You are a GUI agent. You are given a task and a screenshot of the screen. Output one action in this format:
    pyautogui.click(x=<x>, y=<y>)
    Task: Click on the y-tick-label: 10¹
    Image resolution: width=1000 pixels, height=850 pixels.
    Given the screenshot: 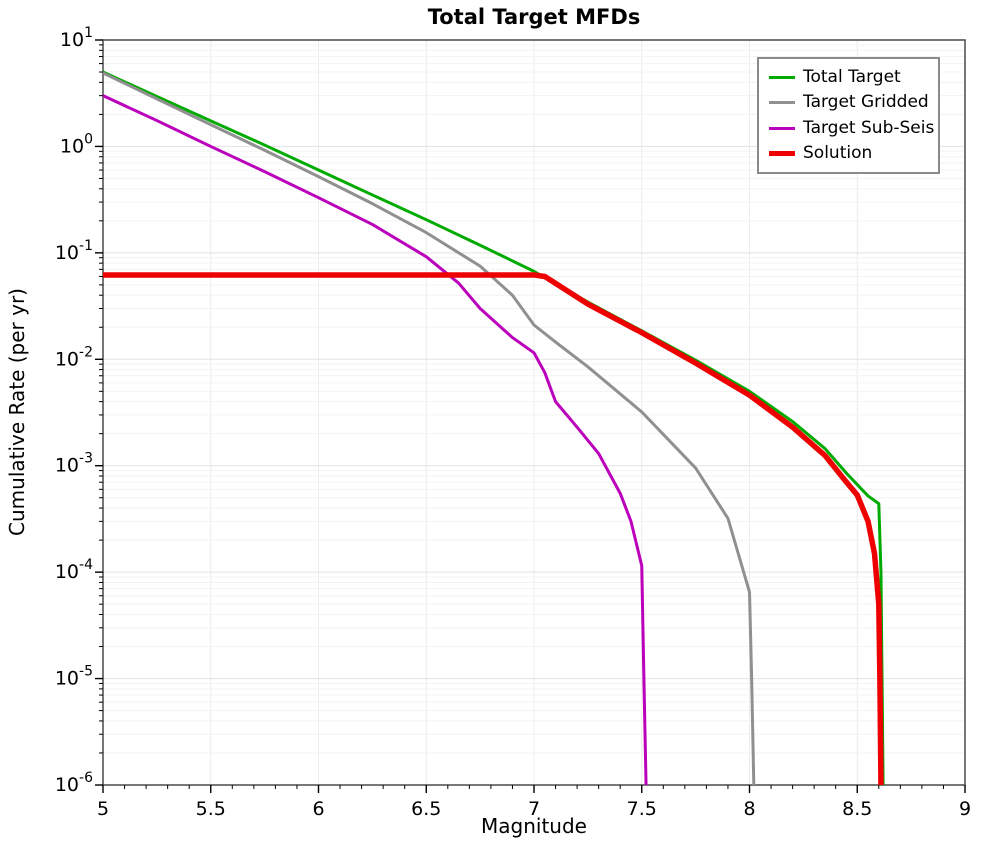 What is the action you would take?
    pyautogui.click(x=76, y=38)
    